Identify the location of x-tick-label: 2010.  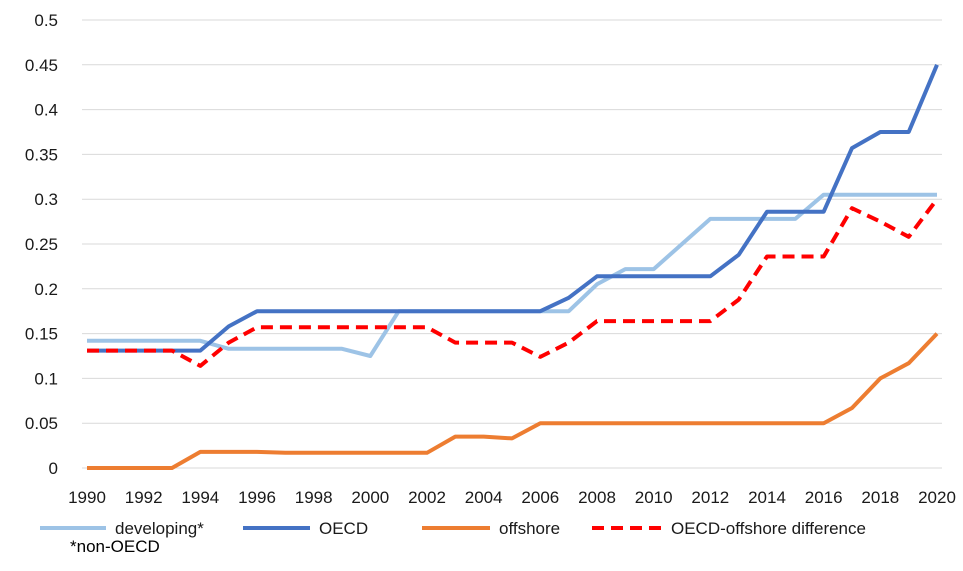
(654, 497).